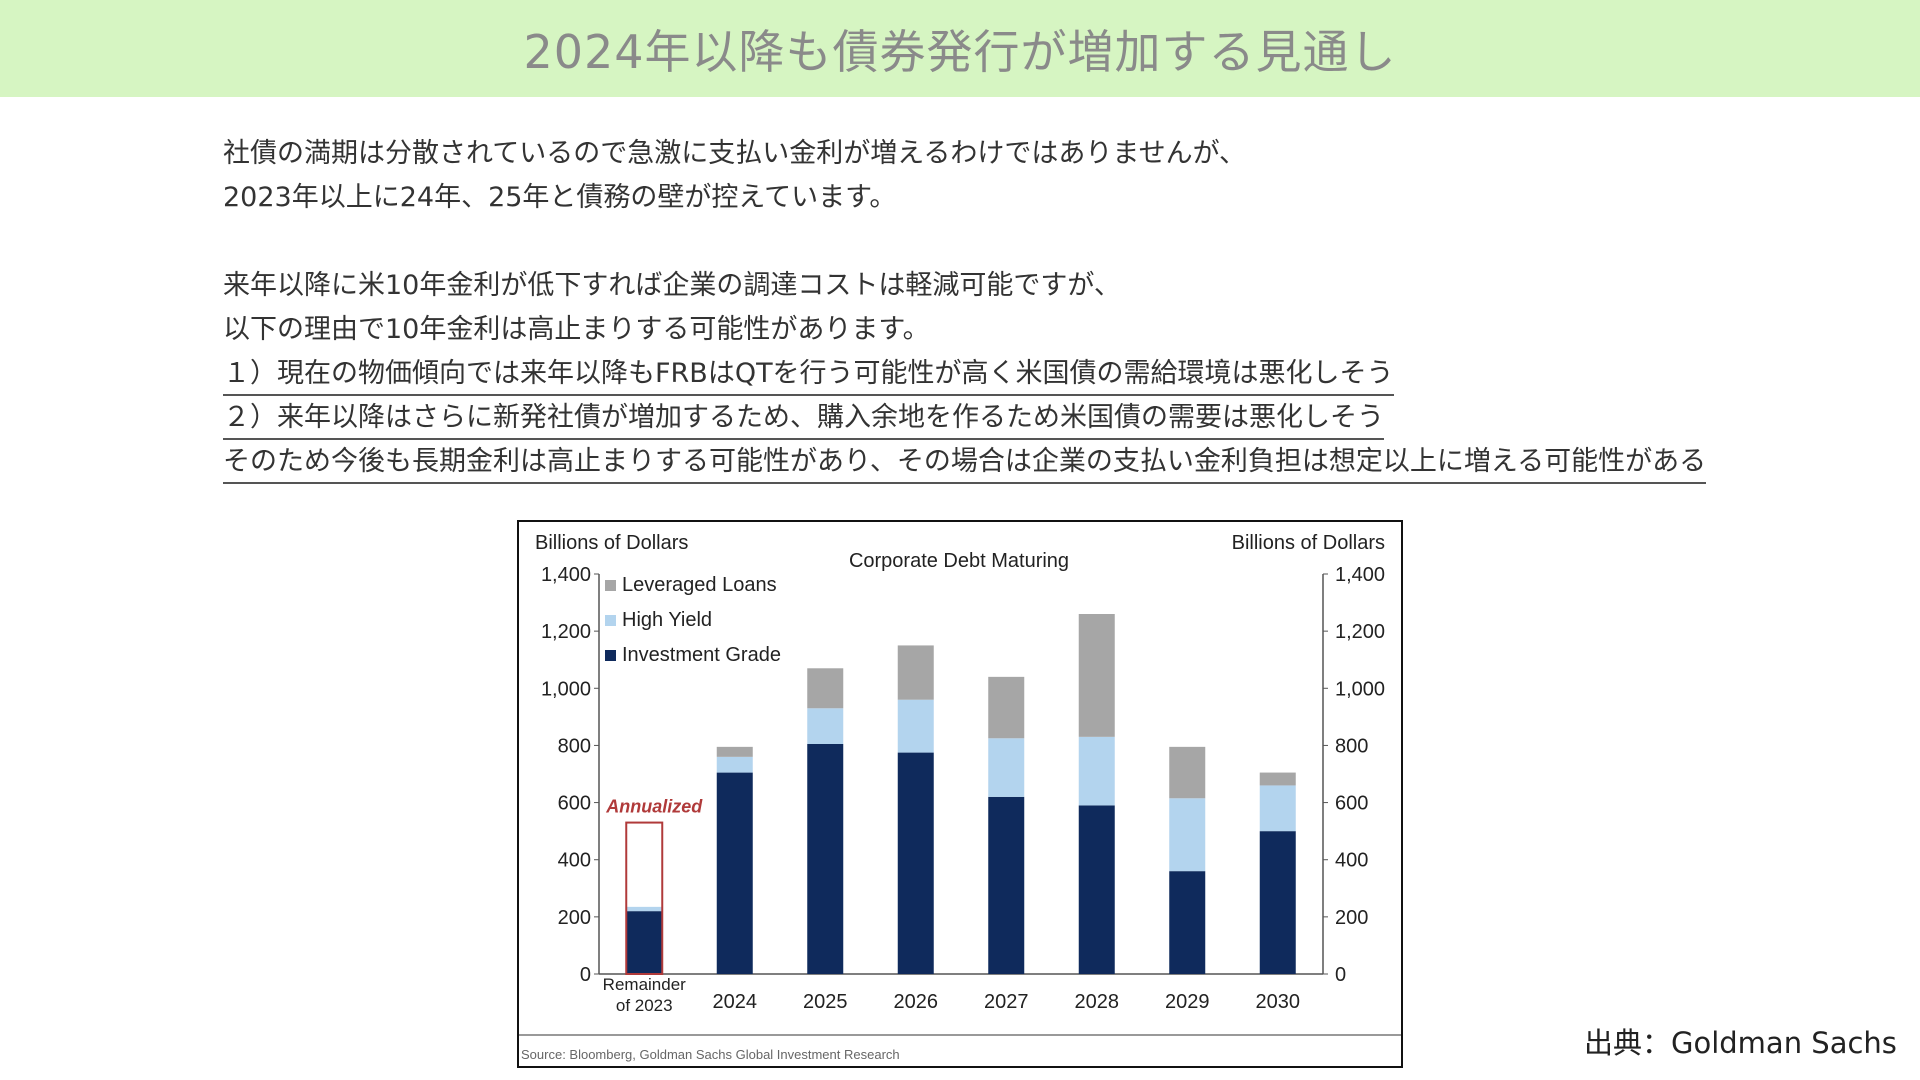 This screenshot has height=1080, width=1920. What do you see at coordinates (959, 561) in the screenshot?
I see `chart-title: Corporate Debt Maturing` at bounding box center [959, 561].